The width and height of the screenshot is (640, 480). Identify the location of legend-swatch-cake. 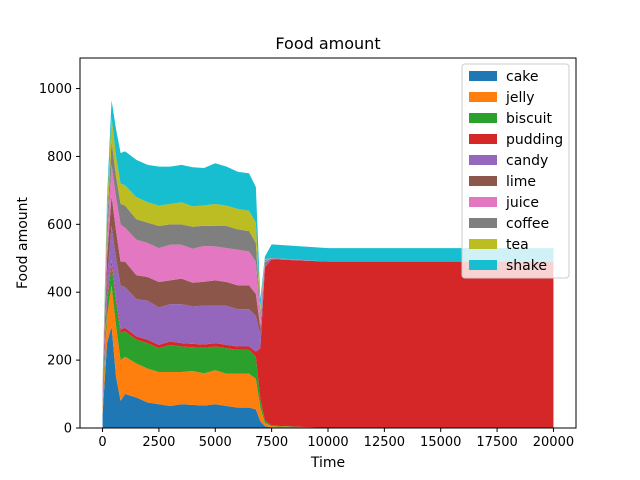
(483, 76).